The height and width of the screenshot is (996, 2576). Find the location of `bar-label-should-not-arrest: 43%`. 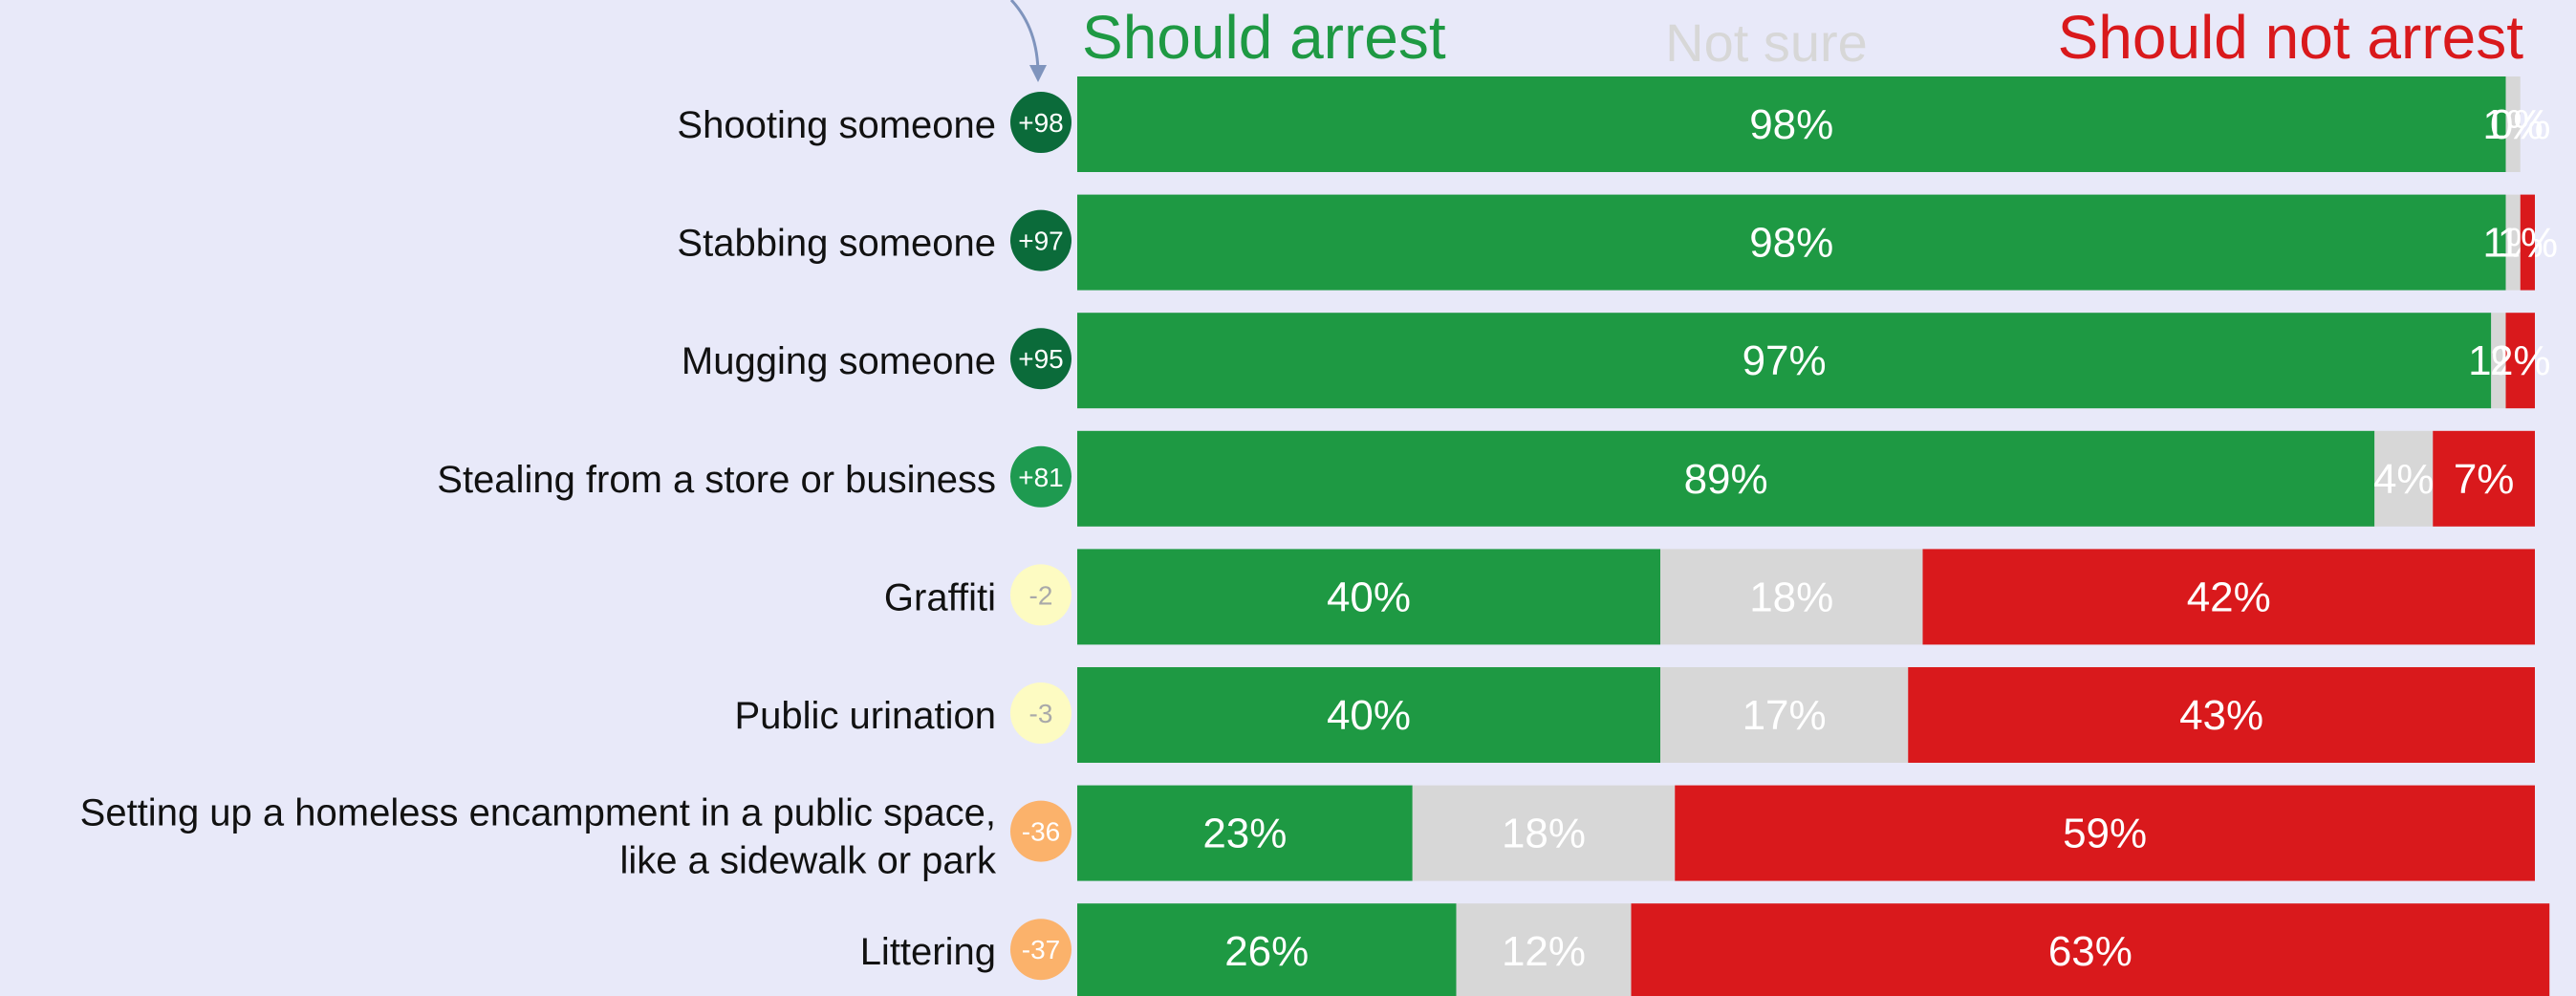

bar-label-should-not-arrest: 43% is located at coordinates (2221, 715).